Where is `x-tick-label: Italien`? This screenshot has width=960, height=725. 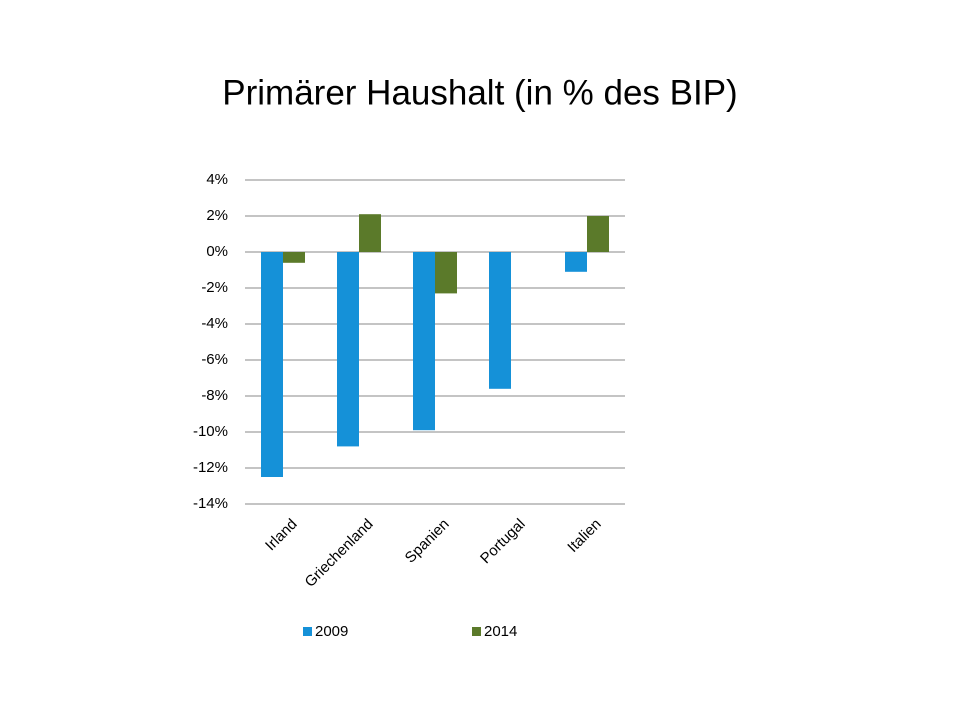
x-tick-label: Italien is located at coordinates (584, 536).